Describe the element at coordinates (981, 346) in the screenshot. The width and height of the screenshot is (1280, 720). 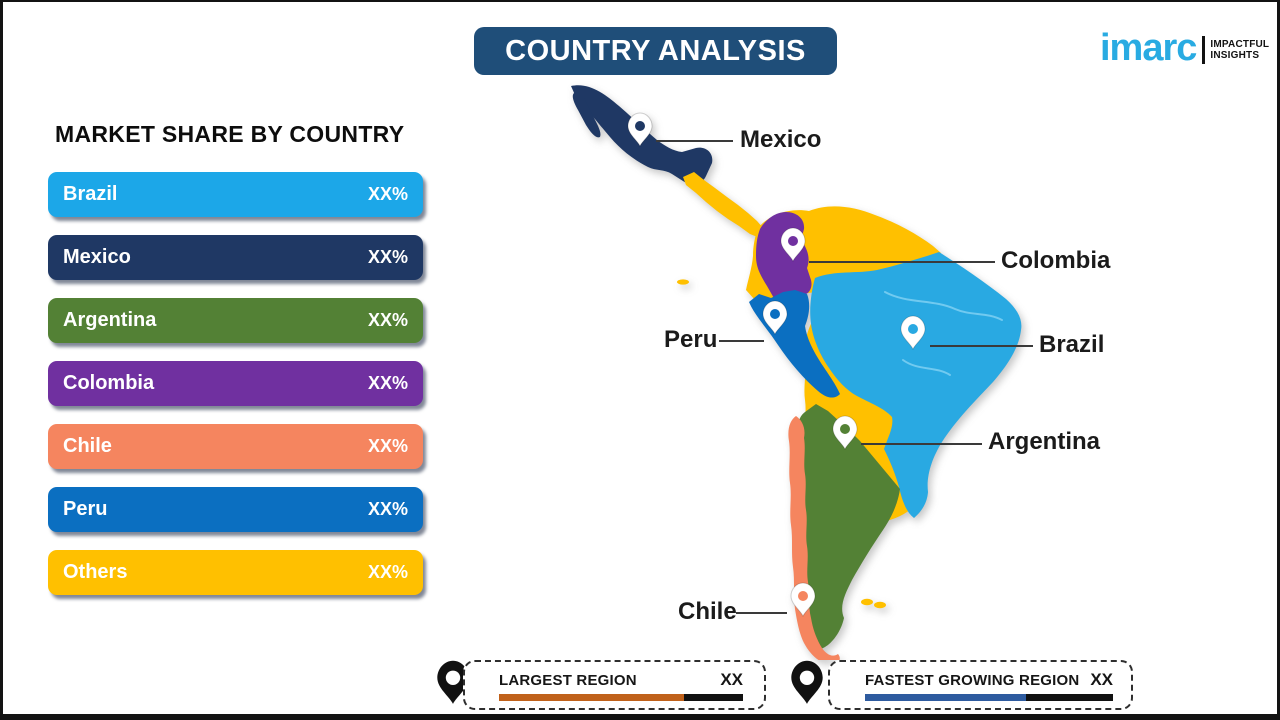
I see `map-label-line-brazil` at that location.